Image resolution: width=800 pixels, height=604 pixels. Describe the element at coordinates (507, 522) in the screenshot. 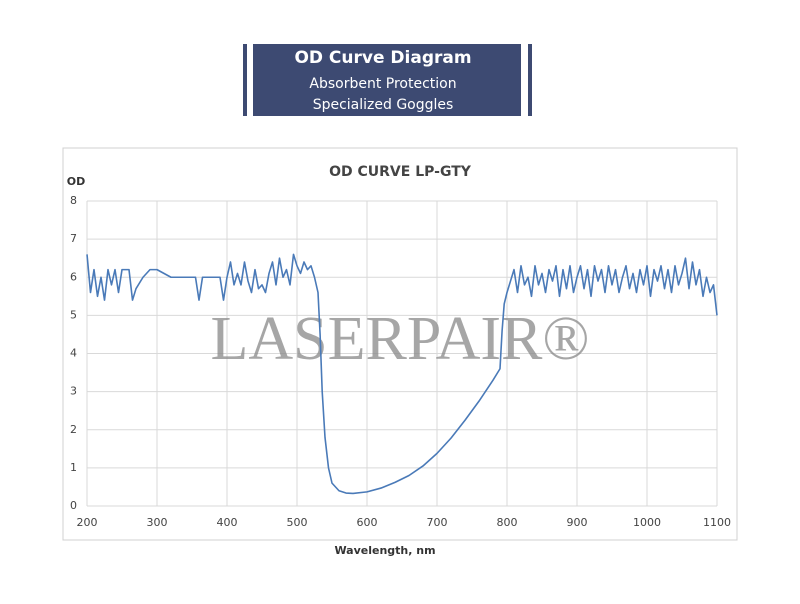

I see `x-tick-label: 800` at that location.